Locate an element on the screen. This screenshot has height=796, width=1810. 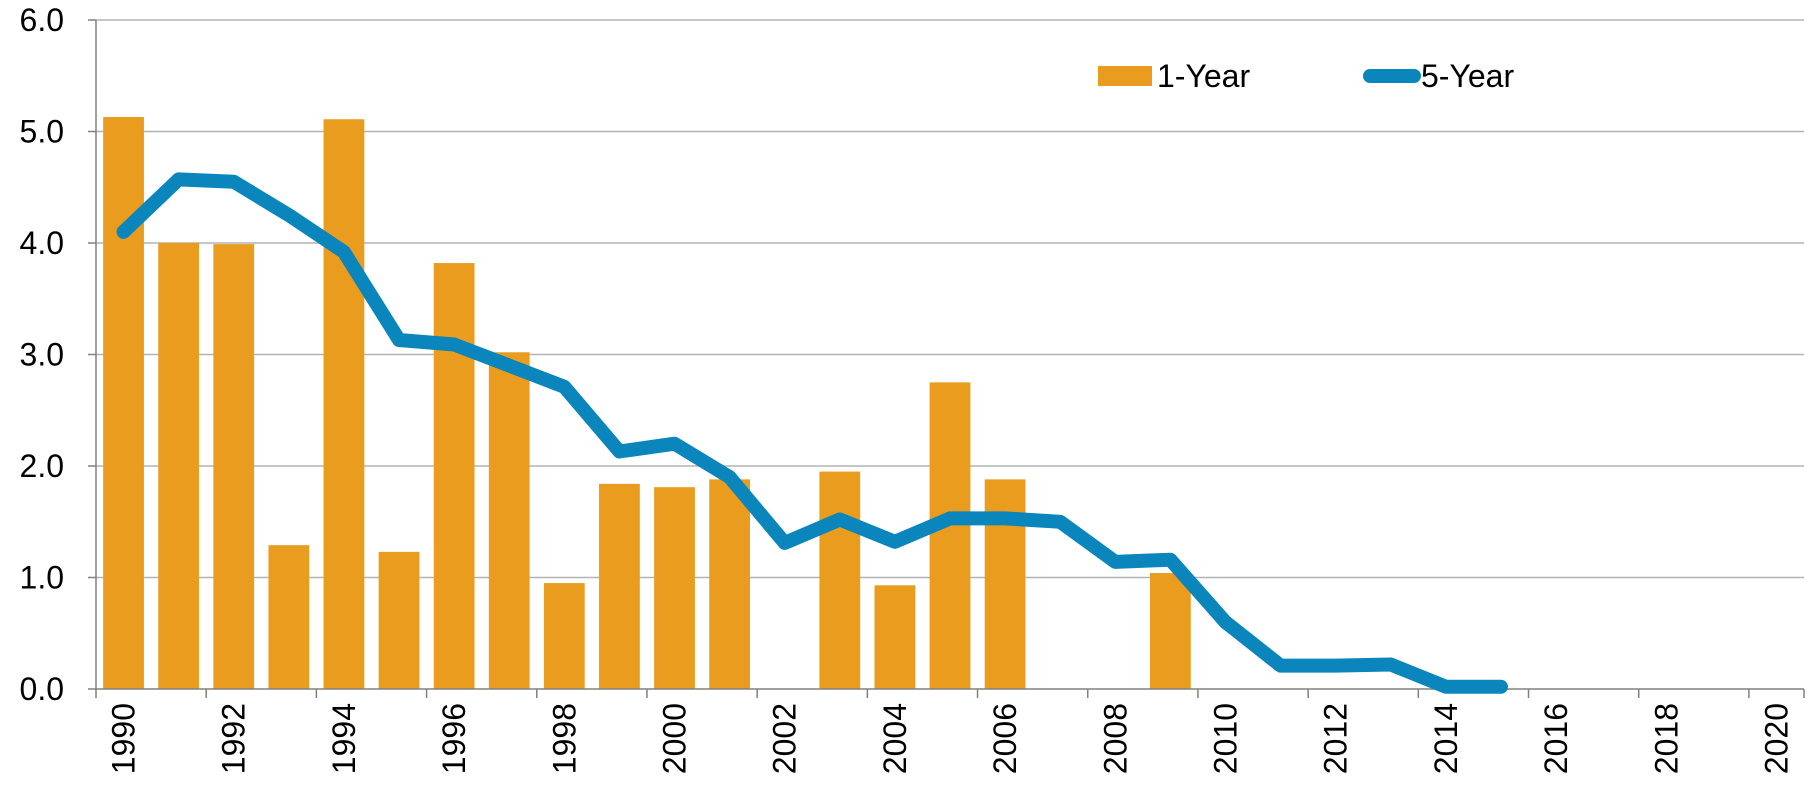
bar-1-year-2003 is located at coordinates (840, 580).